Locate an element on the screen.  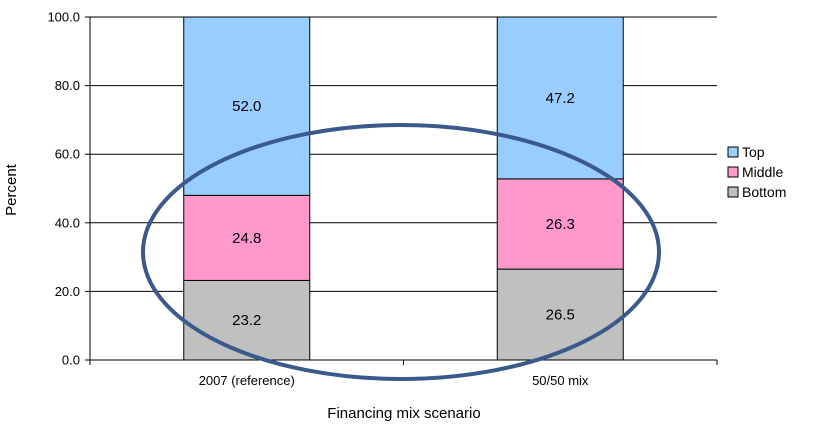
data-label: 23.2 is located at coordinates (246, 320).